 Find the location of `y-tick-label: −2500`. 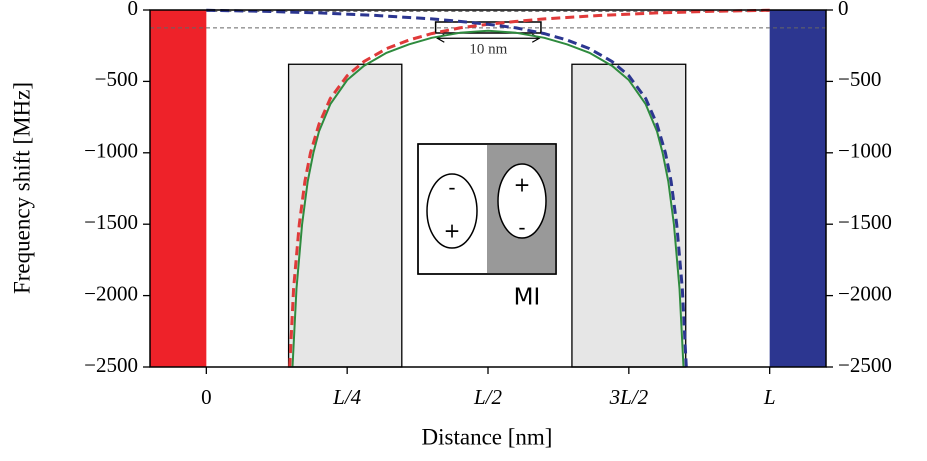

y-tick-label: −2500 is located at coordinates (111, 365).